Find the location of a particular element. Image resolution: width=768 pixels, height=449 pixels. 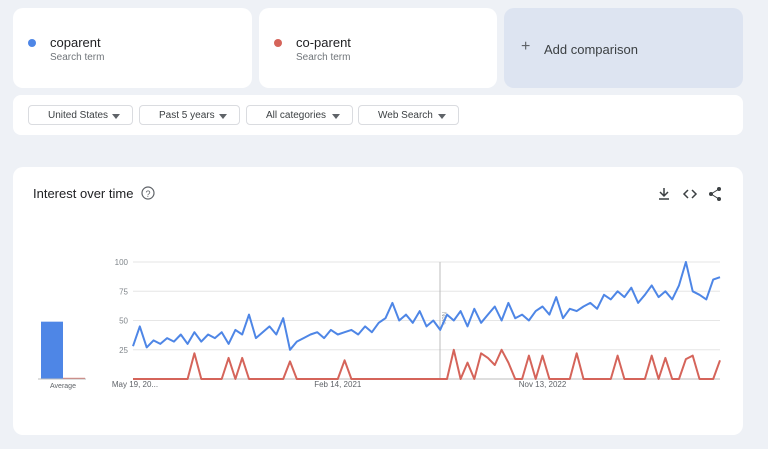

share-icon is located at coordinates (715, 194).